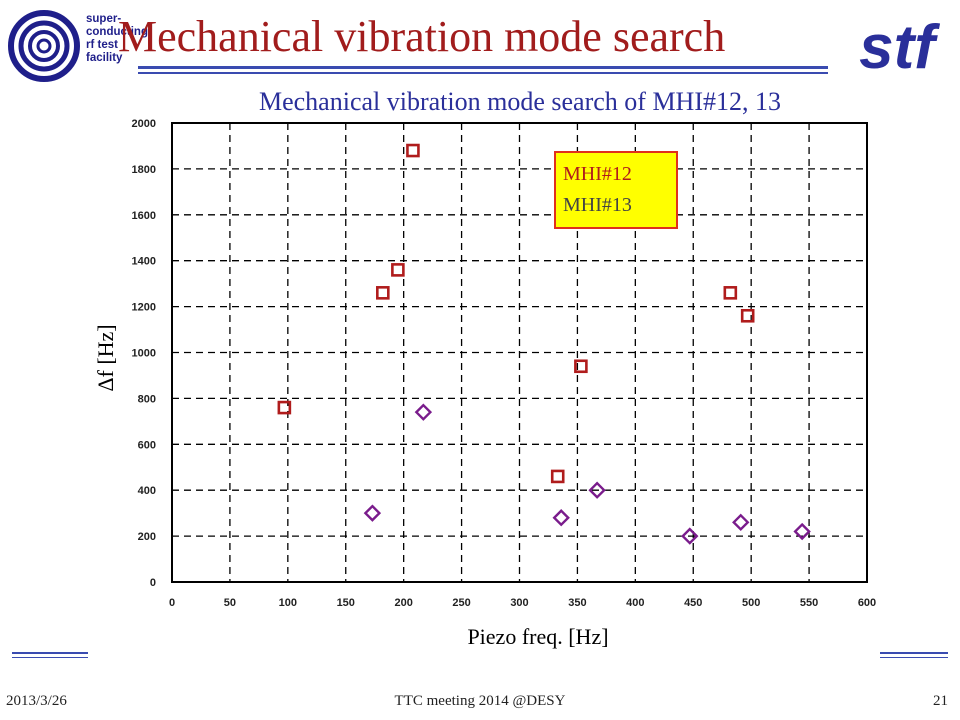 The width and height of the screenshot is (960, 720). What do you see at coordinates (403, 603) in the screenshot?
I see `x-tick-label: 200` at bounding box center [403, 603].